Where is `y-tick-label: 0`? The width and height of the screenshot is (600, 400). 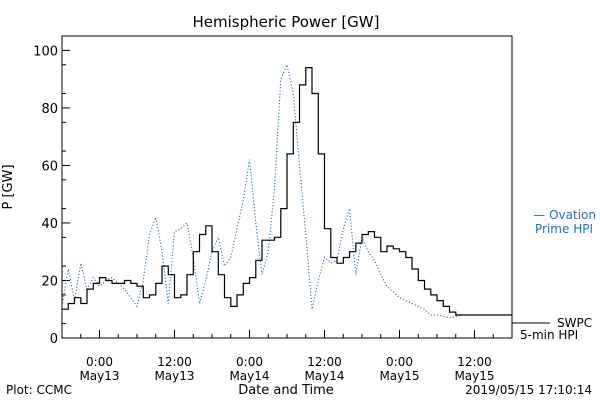
y-tick-label: 0 is located at coordinates (54, 339).